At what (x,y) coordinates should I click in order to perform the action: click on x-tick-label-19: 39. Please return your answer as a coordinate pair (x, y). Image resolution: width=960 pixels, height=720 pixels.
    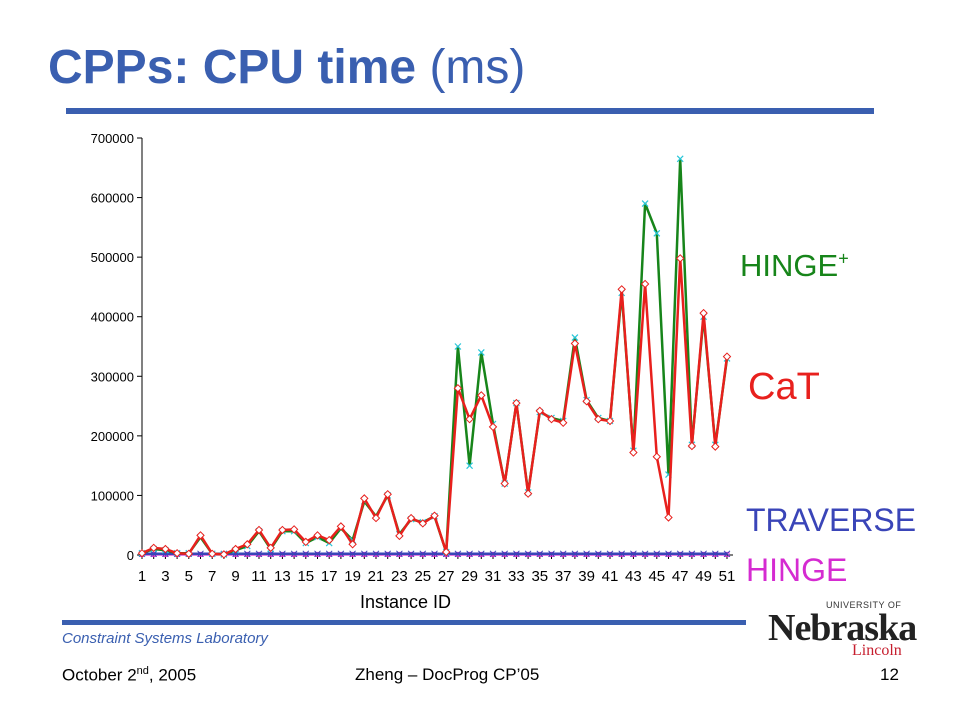
    Looking at the image, I should click on (586, 576).